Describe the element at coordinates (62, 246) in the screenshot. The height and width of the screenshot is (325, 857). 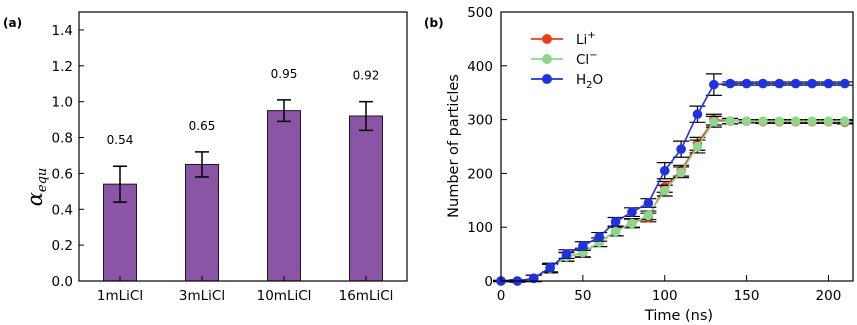
I see `panel-a-y-tick-label: 0.2` at that location.